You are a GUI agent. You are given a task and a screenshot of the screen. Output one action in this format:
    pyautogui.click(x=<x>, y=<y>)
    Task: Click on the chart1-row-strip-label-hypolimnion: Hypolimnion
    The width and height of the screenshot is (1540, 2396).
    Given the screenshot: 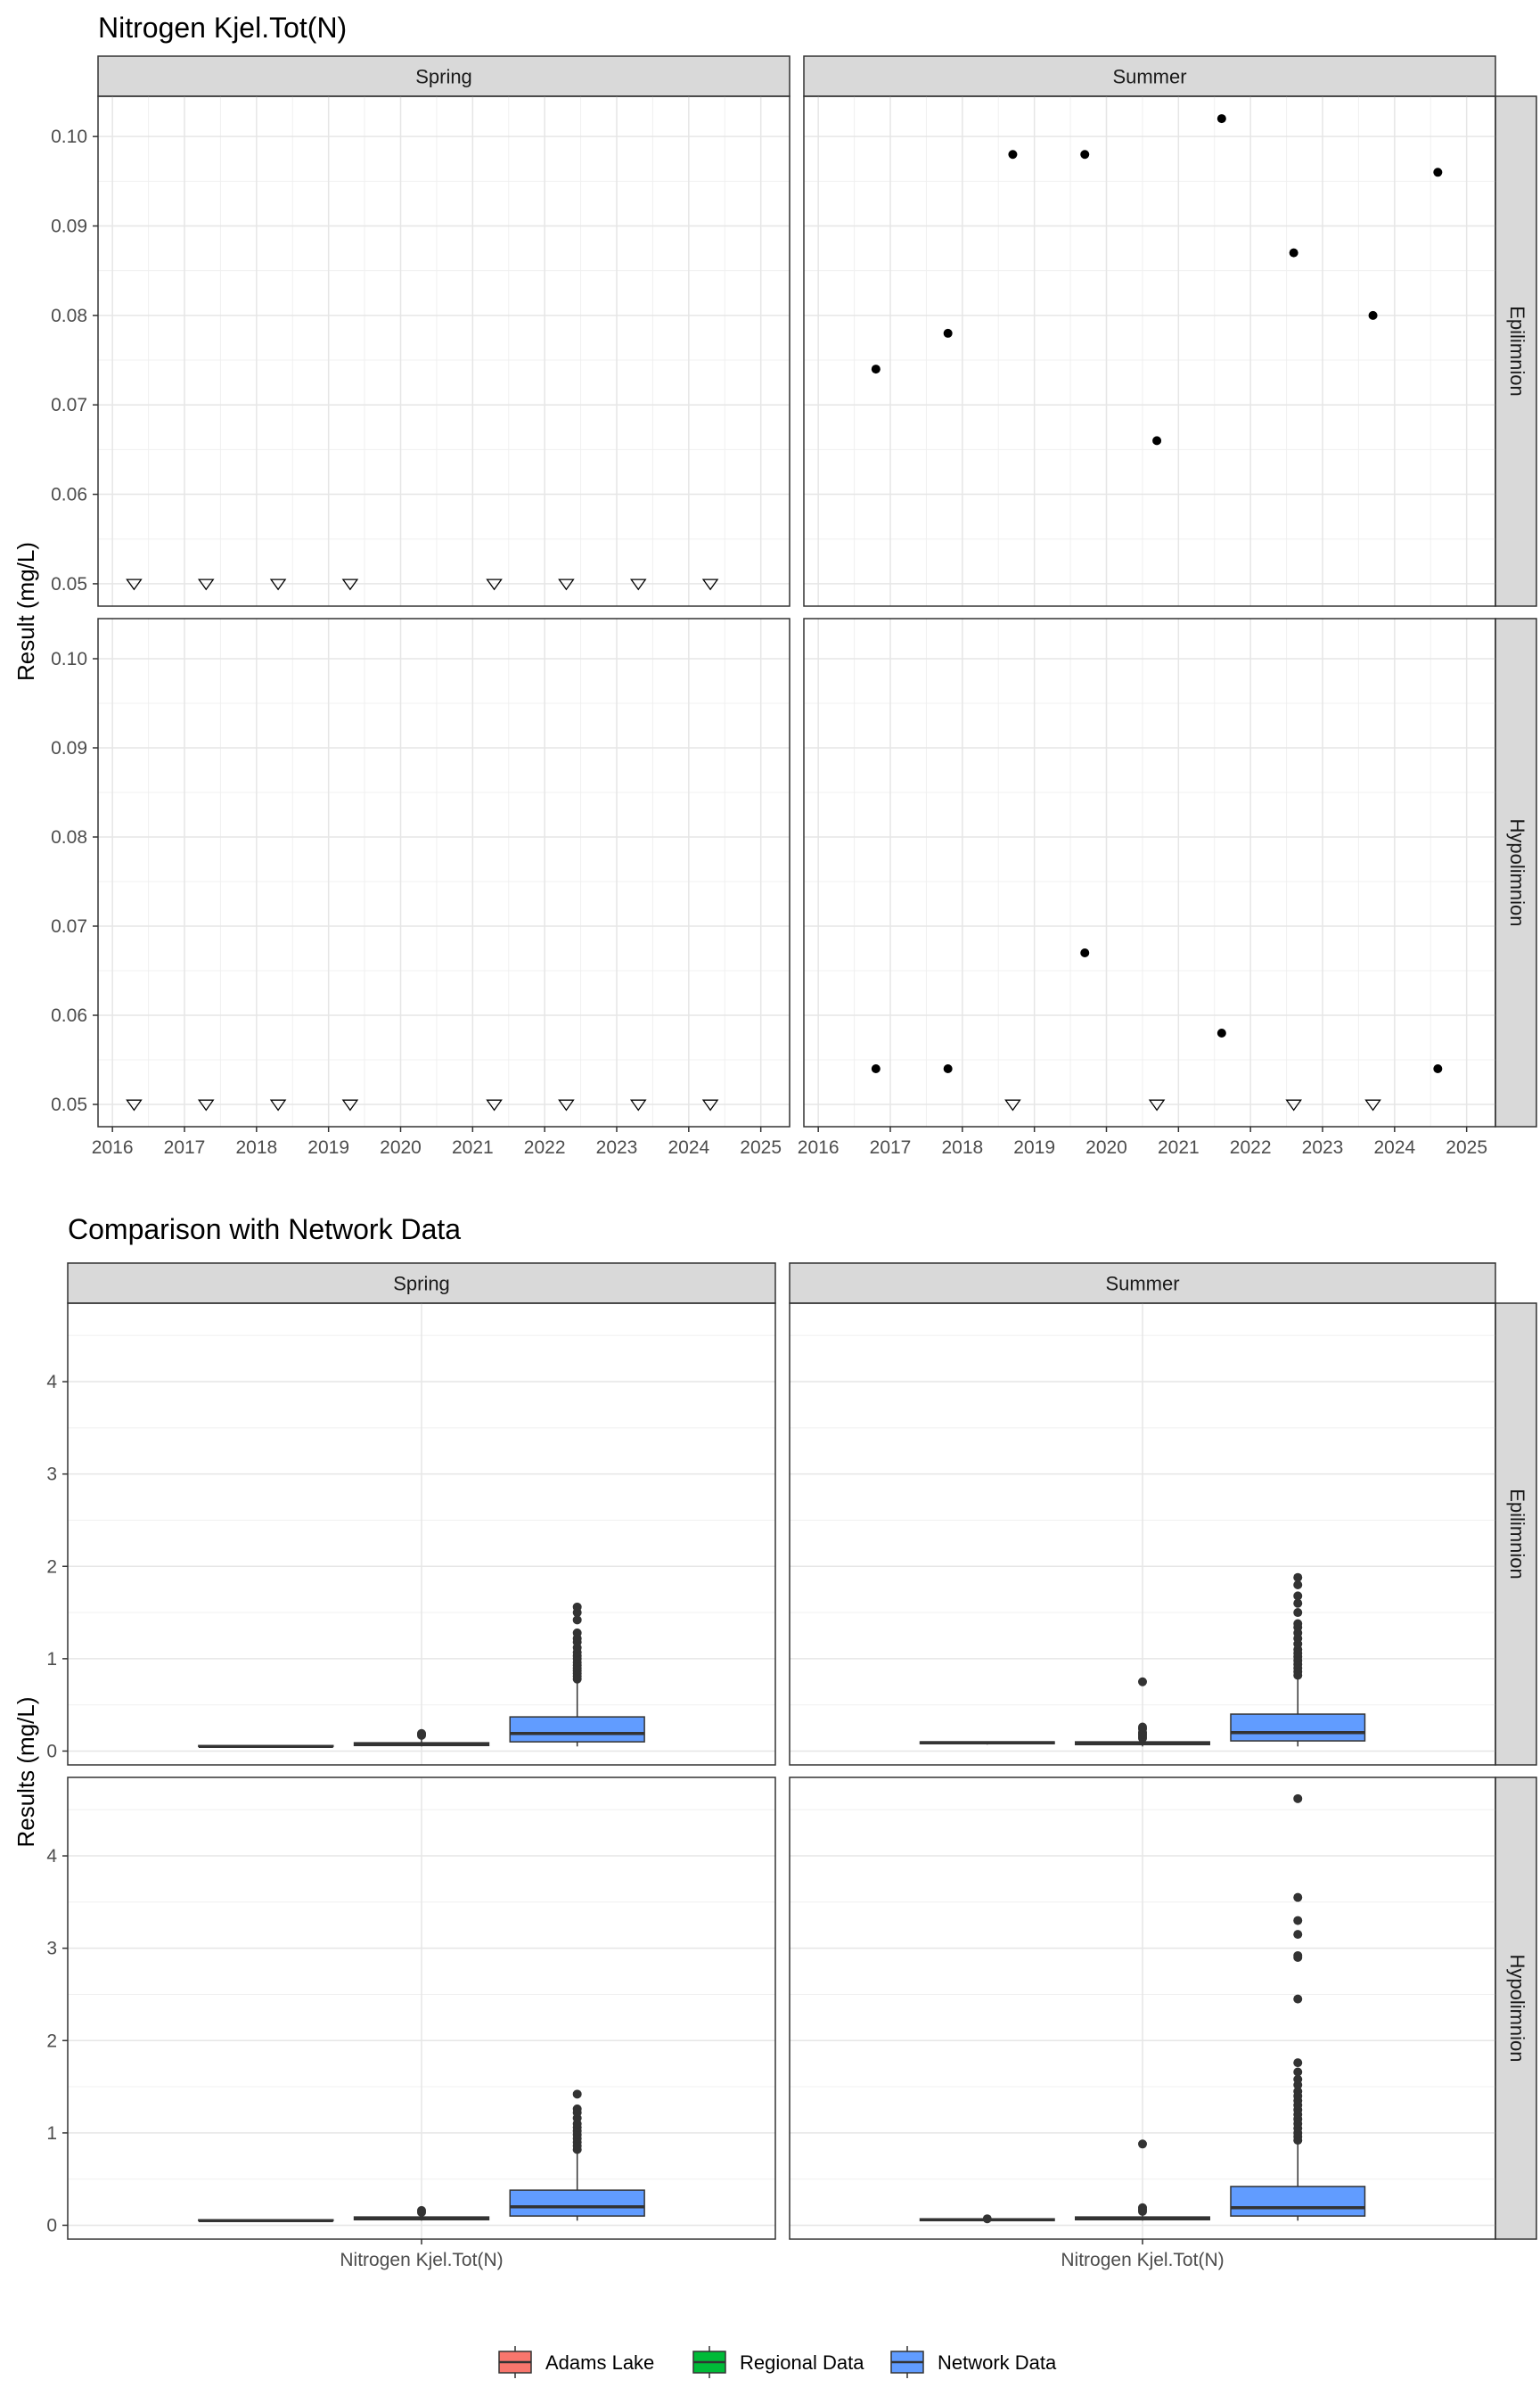 What is the action you would take?
    pyautogui.click(x=1517, y=872)
    